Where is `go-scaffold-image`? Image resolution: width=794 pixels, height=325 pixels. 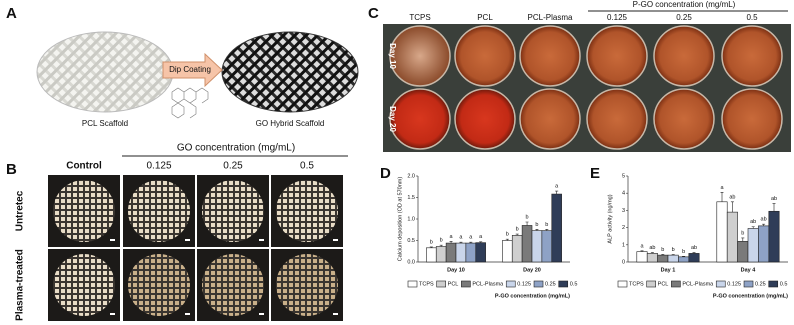 go-scaffold-image is located at coordinates (290, 72).